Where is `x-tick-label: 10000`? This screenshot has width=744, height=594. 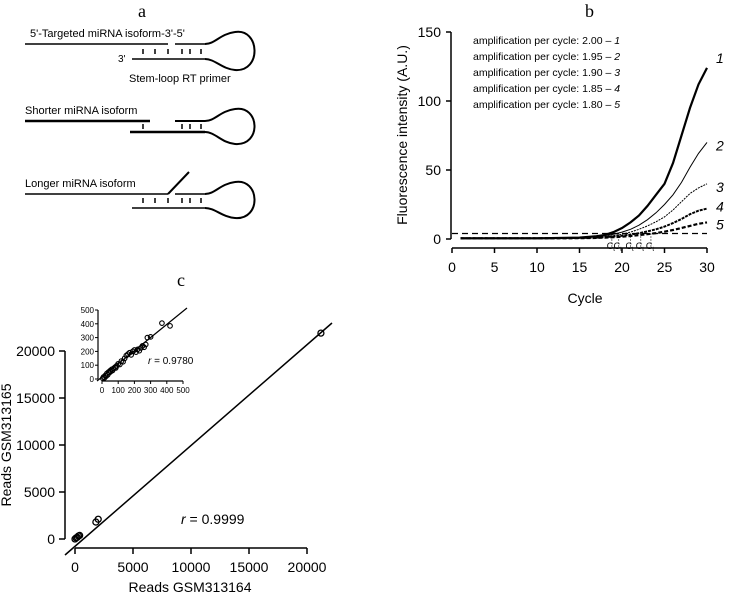 x-tick-label: 10000 is located at coordinates (191, 567).